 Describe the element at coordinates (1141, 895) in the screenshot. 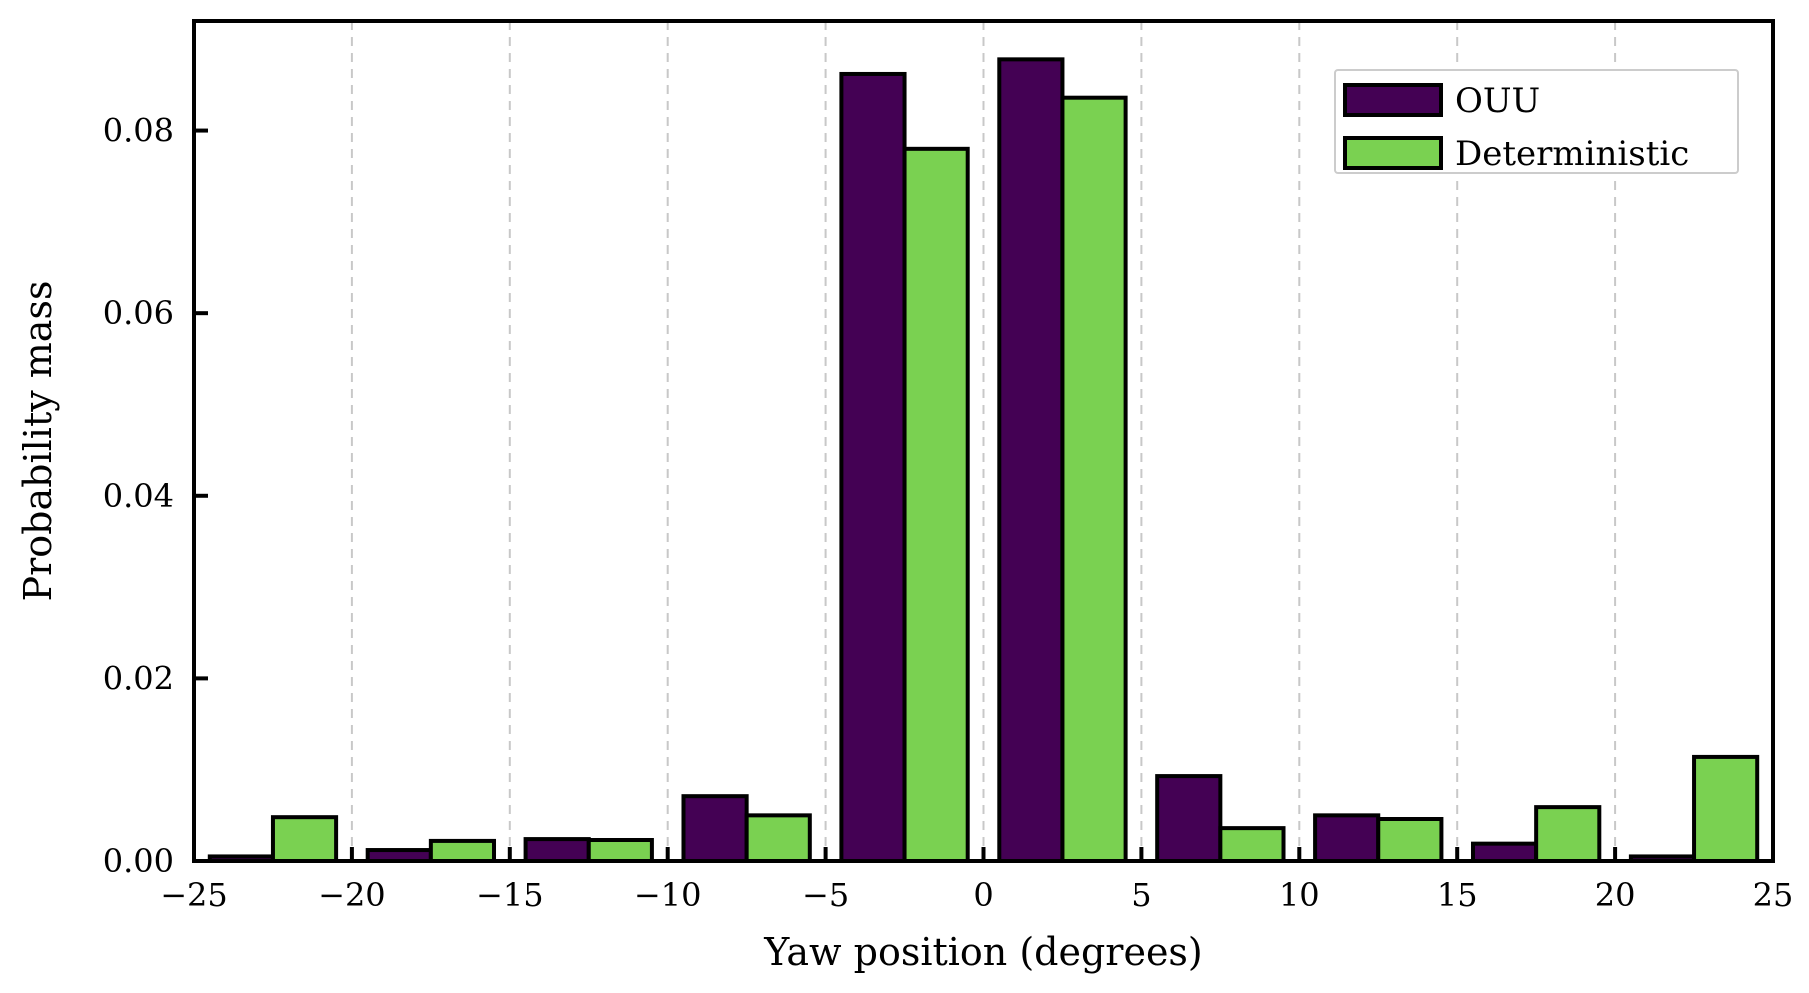

I see `x-tick-label: 5` at that location.